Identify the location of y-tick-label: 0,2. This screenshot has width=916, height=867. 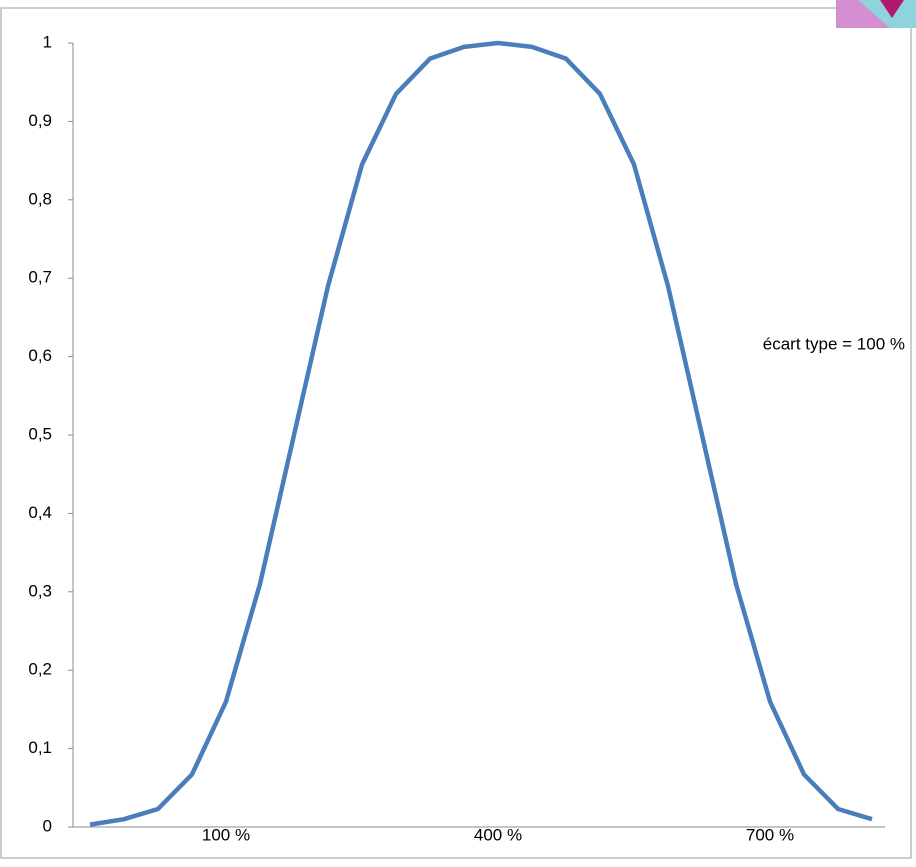
(40, 669).